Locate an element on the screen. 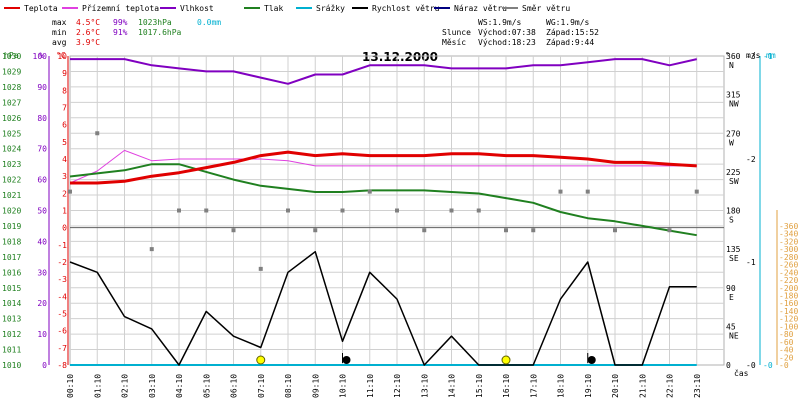  pct-tick: 40 is located at coordinates (42, 241).